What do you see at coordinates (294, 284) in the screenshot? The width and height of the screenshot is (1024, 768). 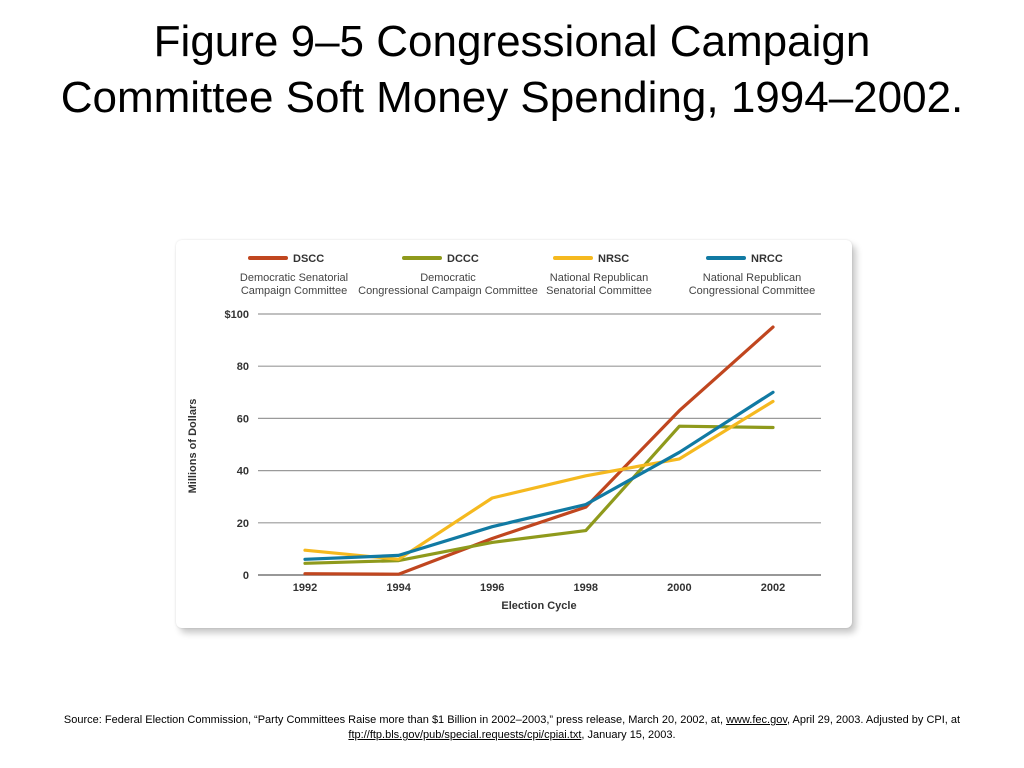 I see `legend-description: Democratic Senatorial Campaign Committee` at bounding box center [294, 284].